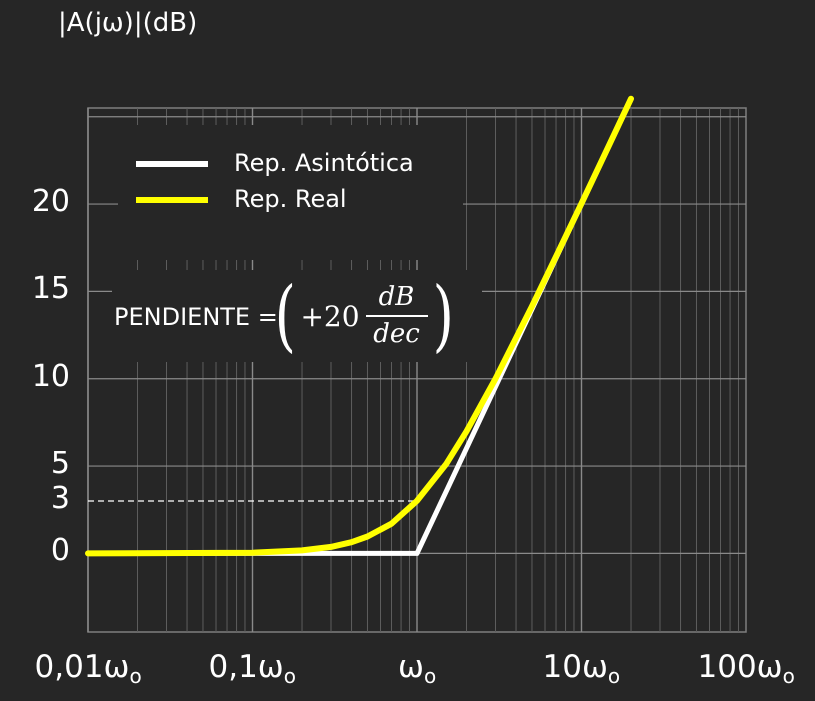  I want to click on slope-formula: ( +20 dB dec ), so click(364, 316).